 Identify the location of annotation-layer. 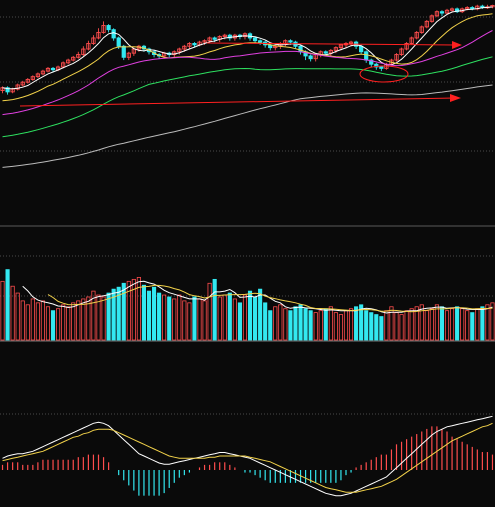
(240, 74).